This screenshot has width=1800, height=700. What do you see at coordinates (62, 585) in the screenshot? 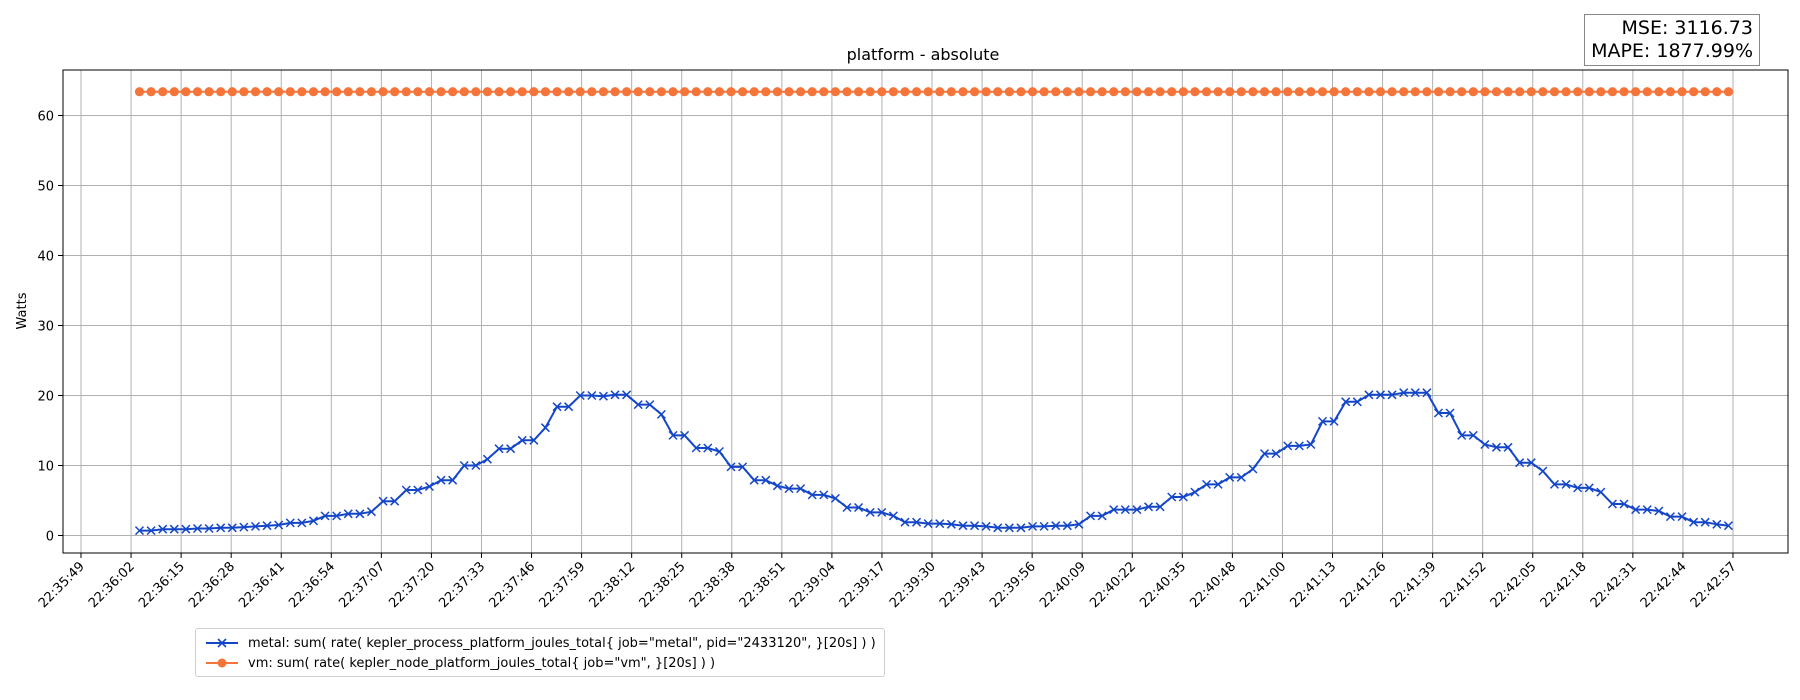
I see `x-tick-label: 22:35:49` at bounding box center [62, 585].